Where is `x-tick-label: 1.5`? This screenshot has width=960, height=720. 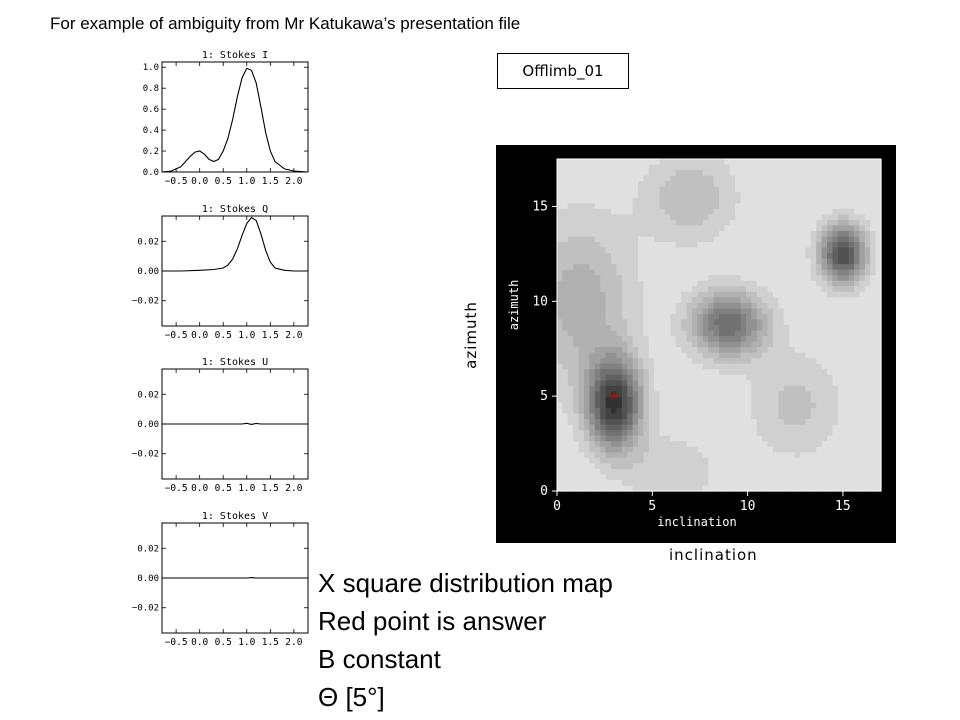
x-tick-label: 1.5 is located at coordinates (270, 335).